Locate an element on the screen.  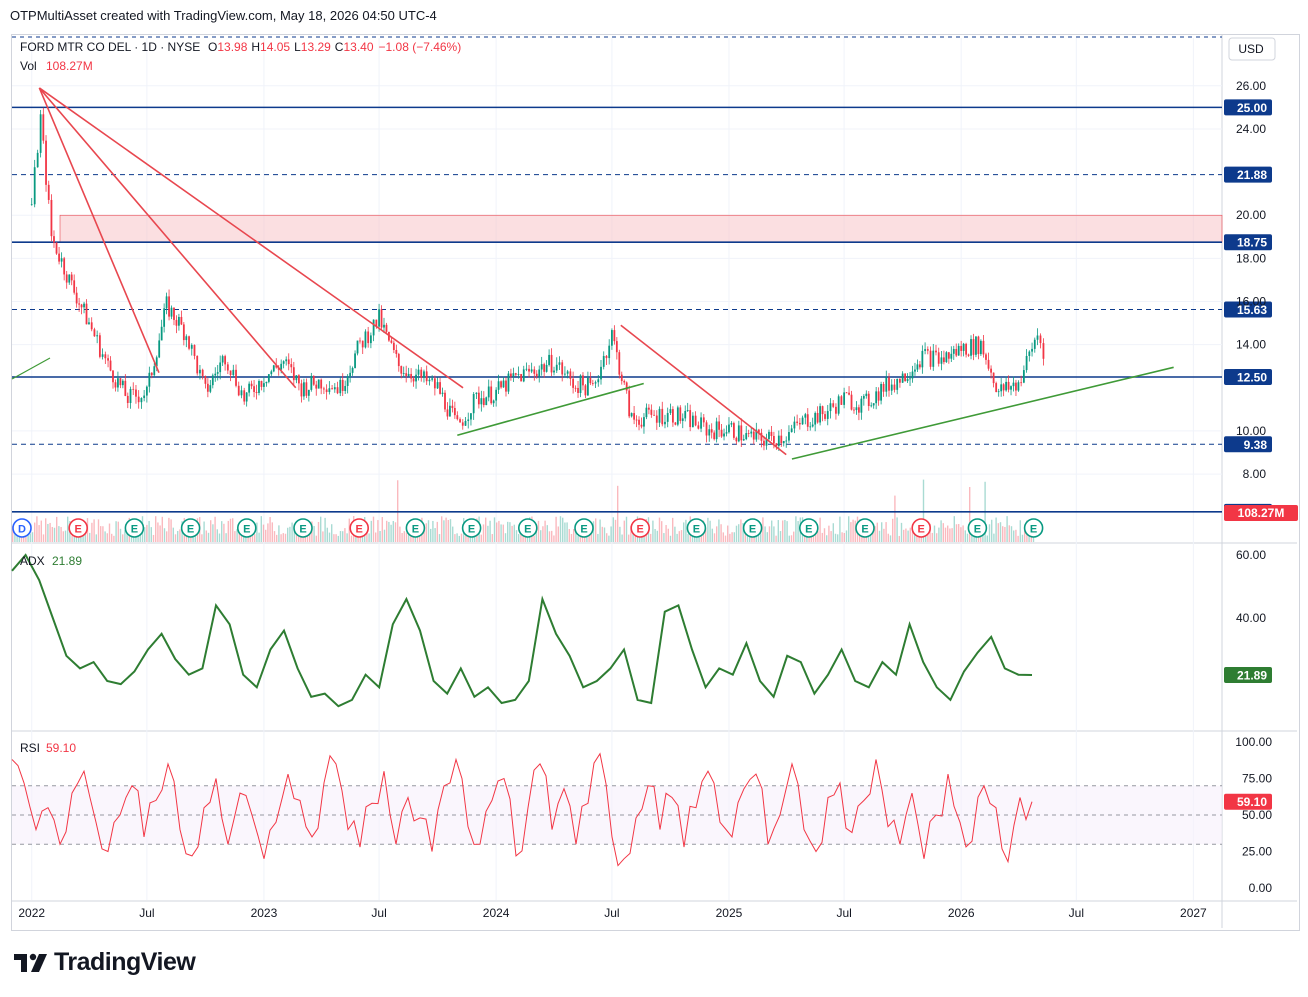
y-tick-label: 16.00 is located at coordinates (1251, 302).